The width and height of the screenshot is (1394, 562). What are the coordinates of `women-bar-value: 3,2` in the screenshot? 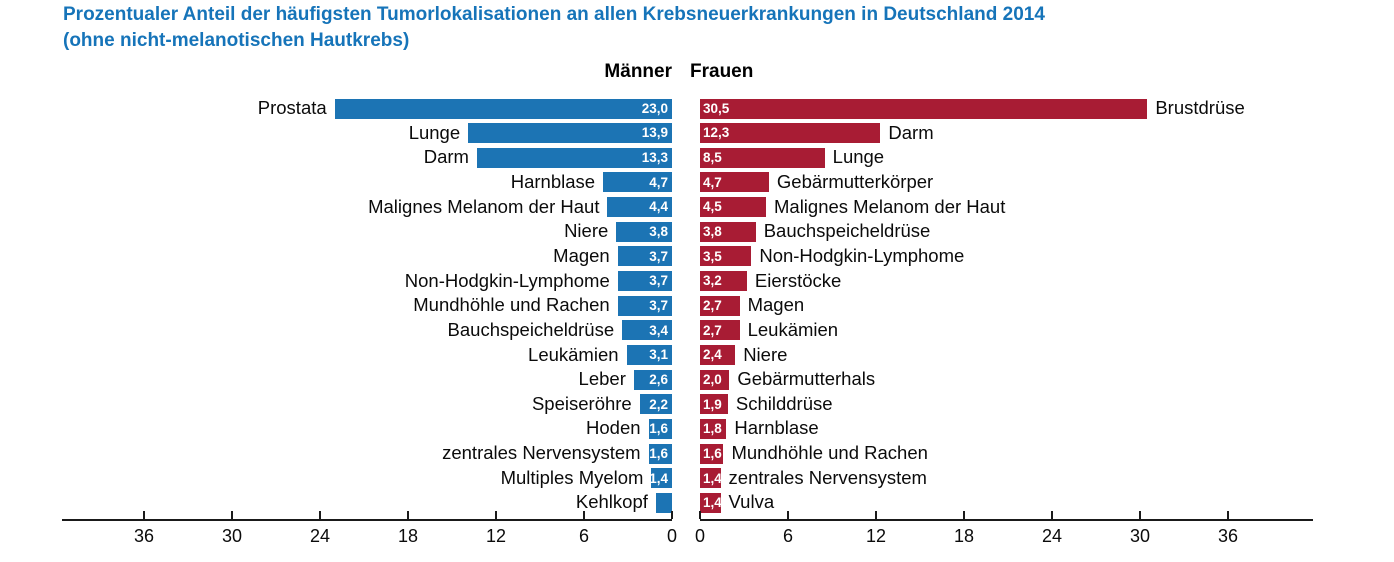 It's located at (712, 281).